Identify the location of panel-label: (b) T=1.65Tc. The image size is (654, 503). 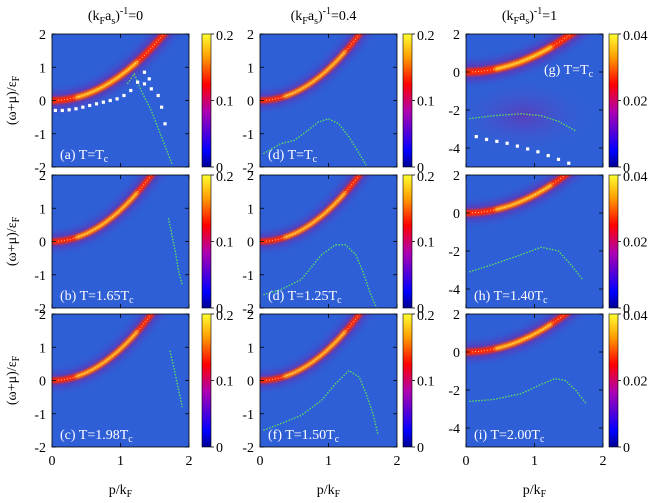
(97, 297).